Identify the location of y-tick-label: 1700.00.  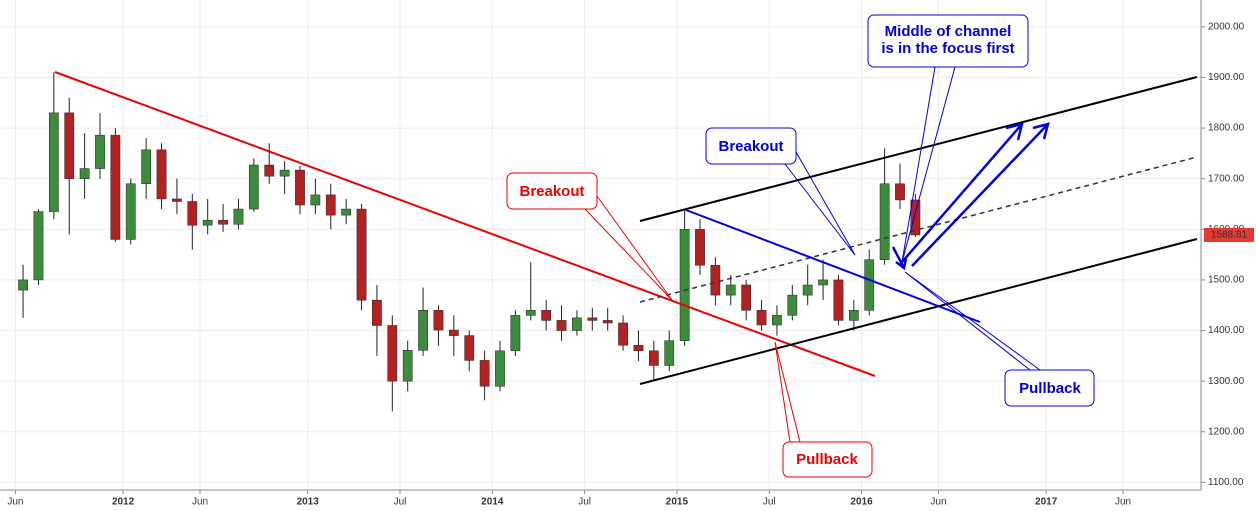
(1226, 178).